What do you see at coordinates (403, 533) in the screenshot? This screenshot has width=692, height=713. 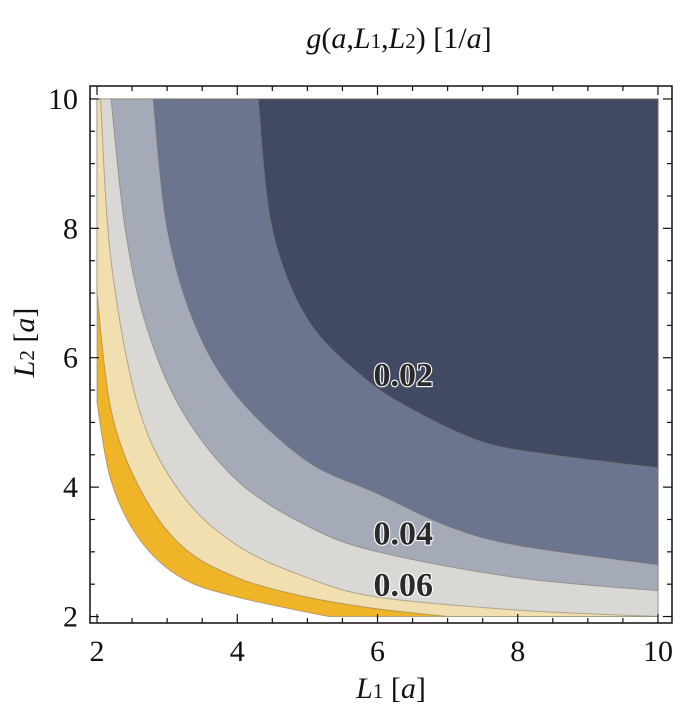 I see `contour-label: 0.04` at bounding box center [403, 533].